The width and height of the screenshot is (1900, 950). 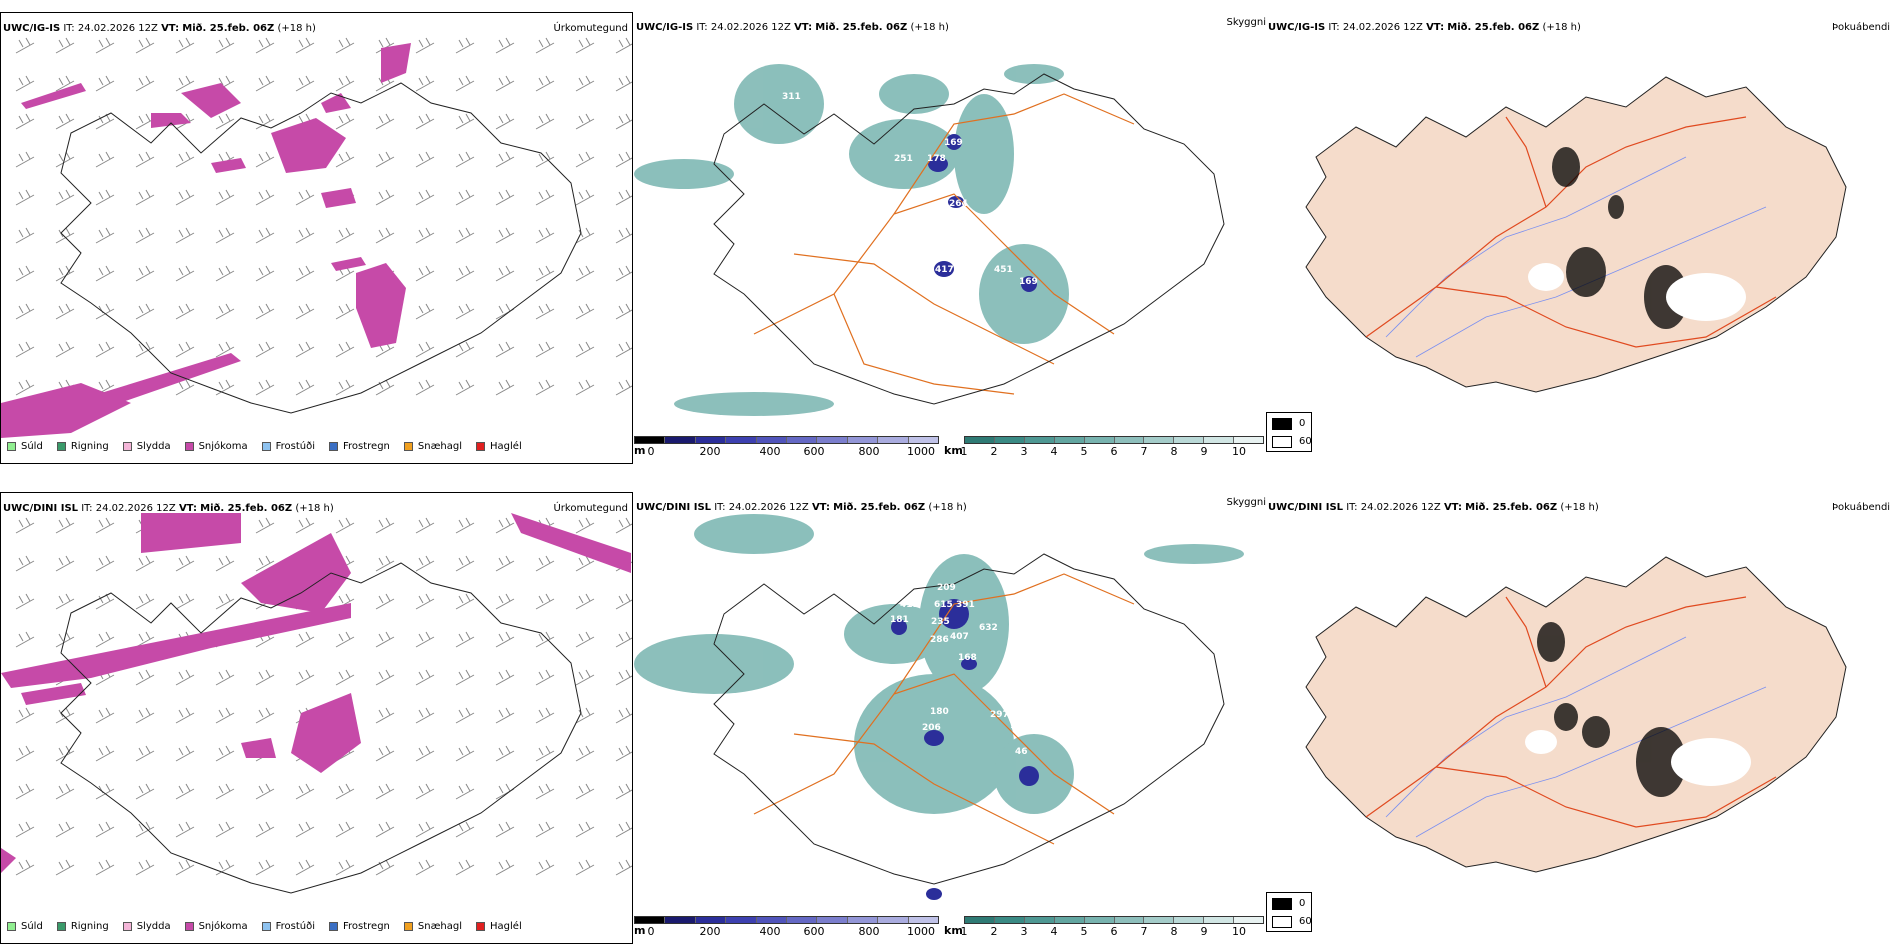 What do you see at coordinates (943, 605) in the screenshot?
I see `map-value-label: 615` at bounding box center [943, 605].